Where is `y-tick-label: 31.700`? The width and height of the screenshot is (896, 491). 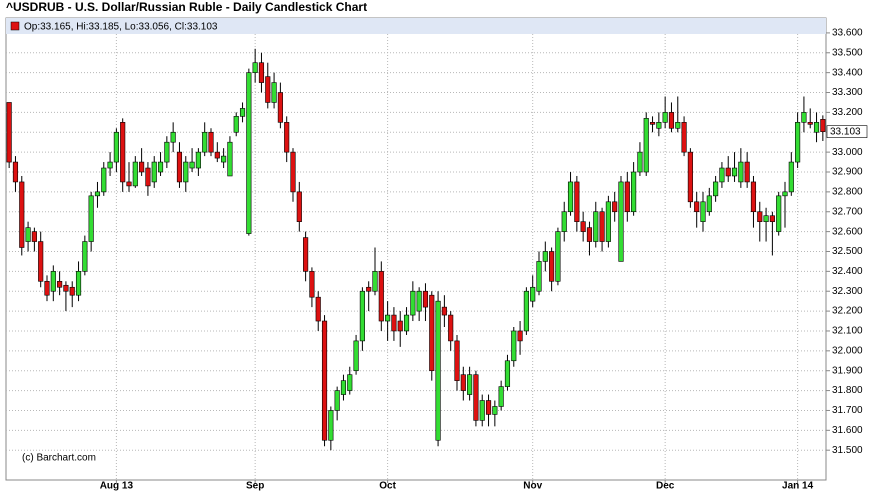 y-tick-label: 31.700 is located at coordinates (847, 410).